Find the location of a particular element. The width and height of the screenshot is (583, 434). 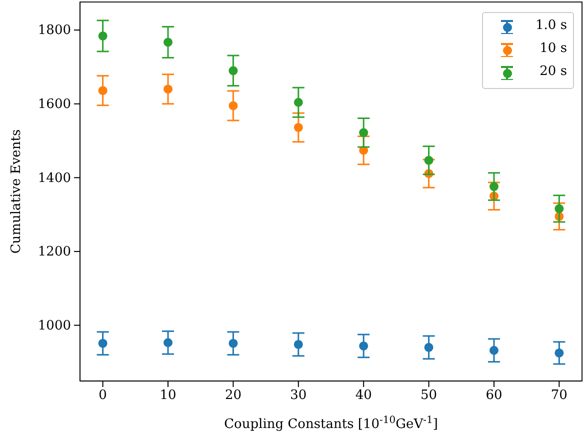

x-tick-label: 60 is located at coordinates (494, 396).